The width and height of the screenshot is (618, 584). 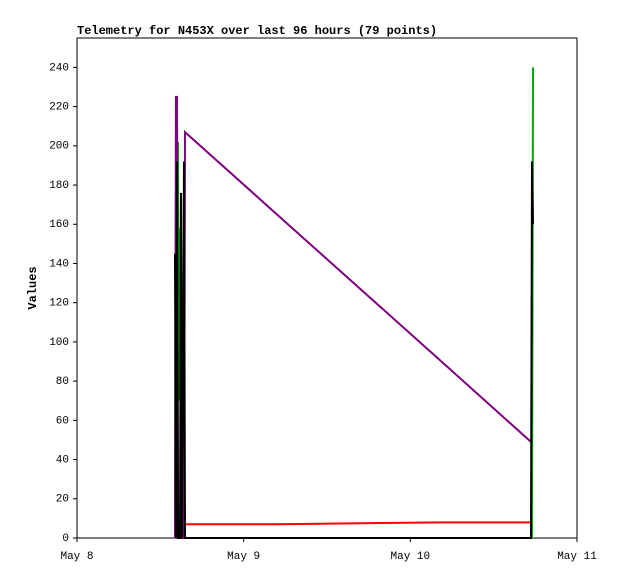 I want to click on x-tick-label: May 8, so click(x=76, y=557).